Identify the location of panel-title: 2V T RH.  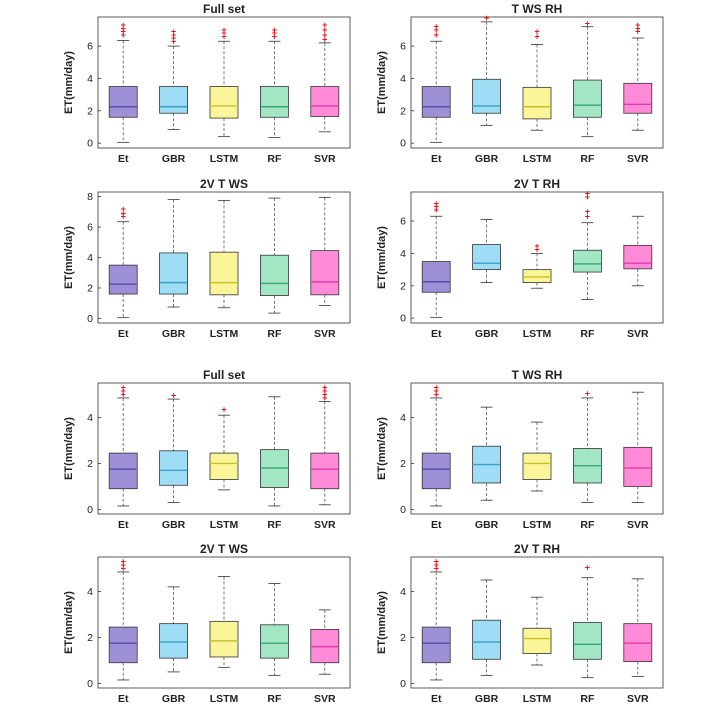
(537, 549).